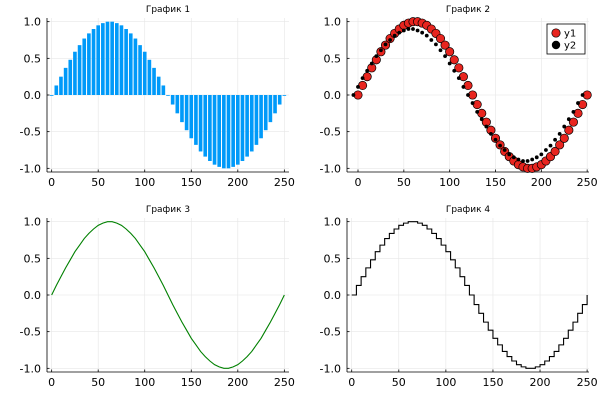 Image resolution: width=600 pixels, height=400 pixels. What do you see at coordinates (333, 222) in the screenshot?
I see `p4-y-tick-label-4: 1.0` at bounding box center [333, 222].